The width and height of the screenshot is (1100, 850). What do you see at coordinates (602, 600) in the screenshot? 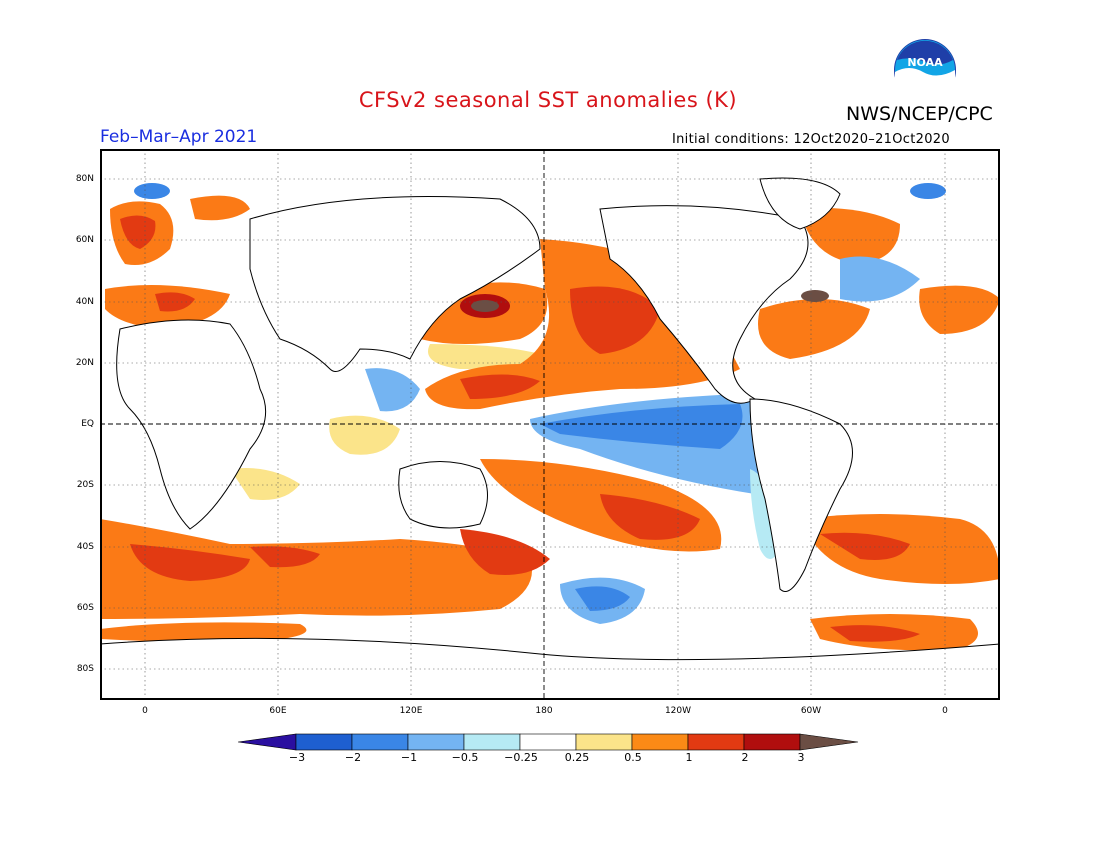
I see `anomaly-southeast-pacific-cool` at bounding box center [602, 600].